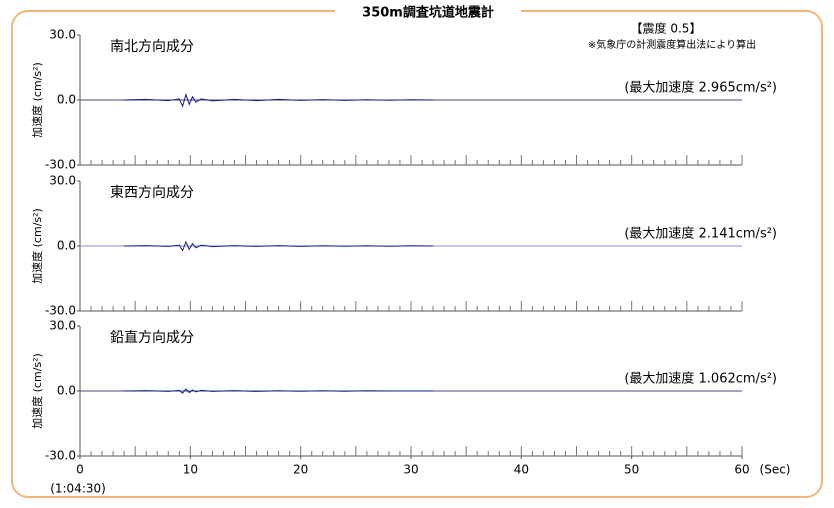 The image size is (834, 508). I want to click on x-tick-label: 40, so click(521, 470).